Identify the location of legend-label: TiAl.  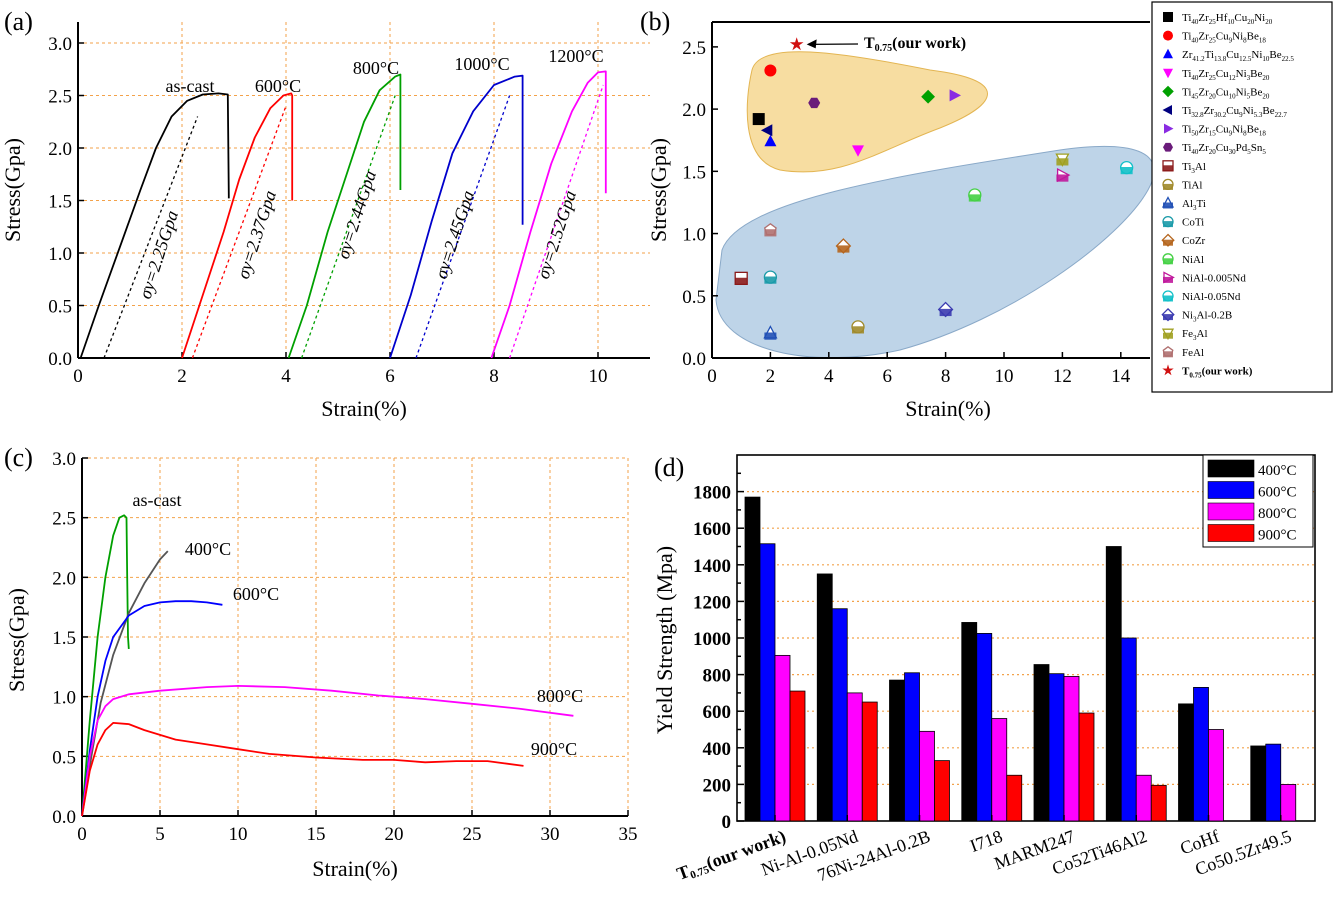
(1192, 185).